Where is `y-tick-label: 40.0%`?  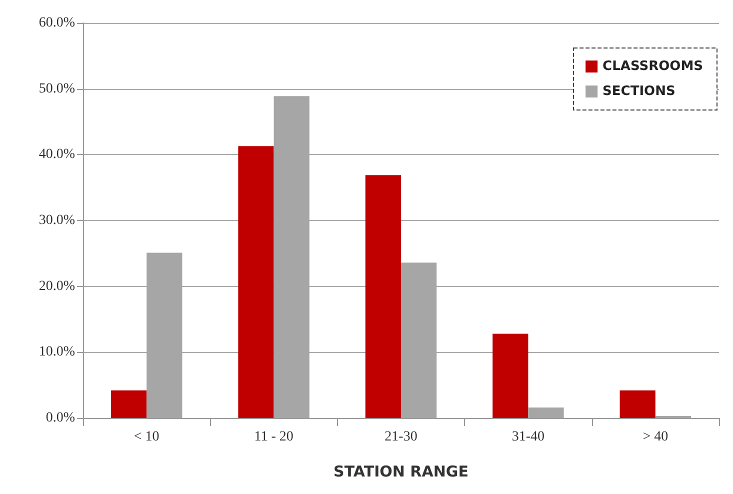
y-tick-label: 40.0% is located at coordinates (57, 154).